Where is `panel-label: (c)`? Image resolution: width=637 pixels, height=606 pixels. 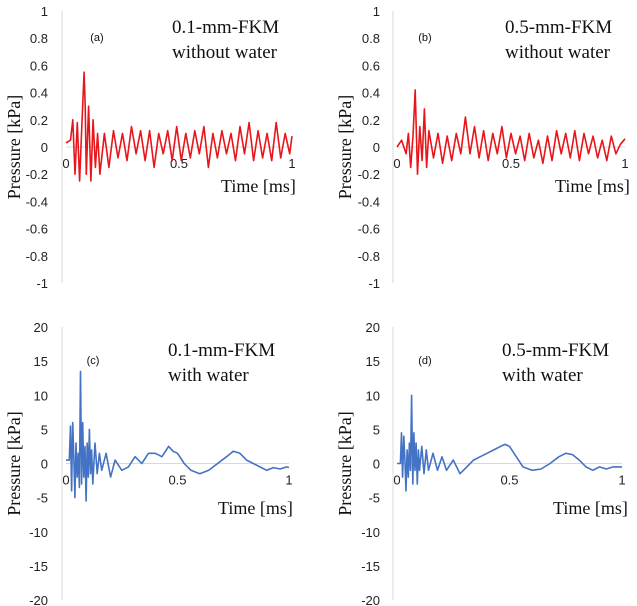
panel-label: (c) is located at coordinates (93, 361).